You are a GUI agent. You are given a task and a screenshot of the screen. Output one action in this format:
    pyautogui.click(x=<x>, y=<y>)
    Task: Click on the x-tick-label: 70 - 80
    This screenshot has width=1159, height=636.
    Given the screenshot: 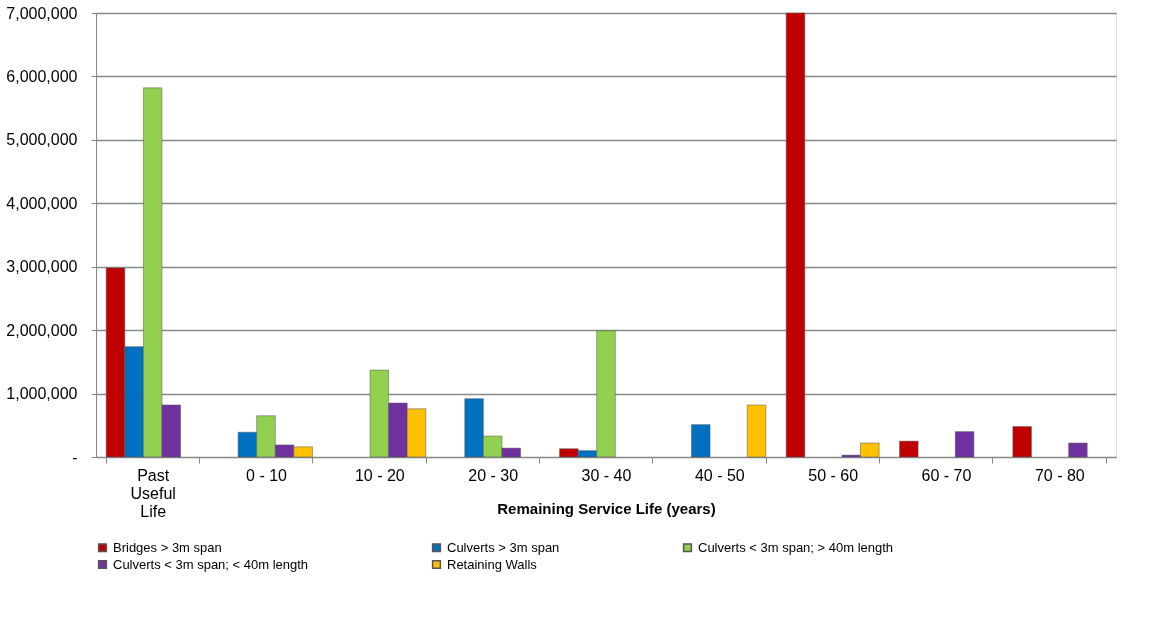 What is the action you would take?
    pyautogui.click(x=1059, y=475)
    